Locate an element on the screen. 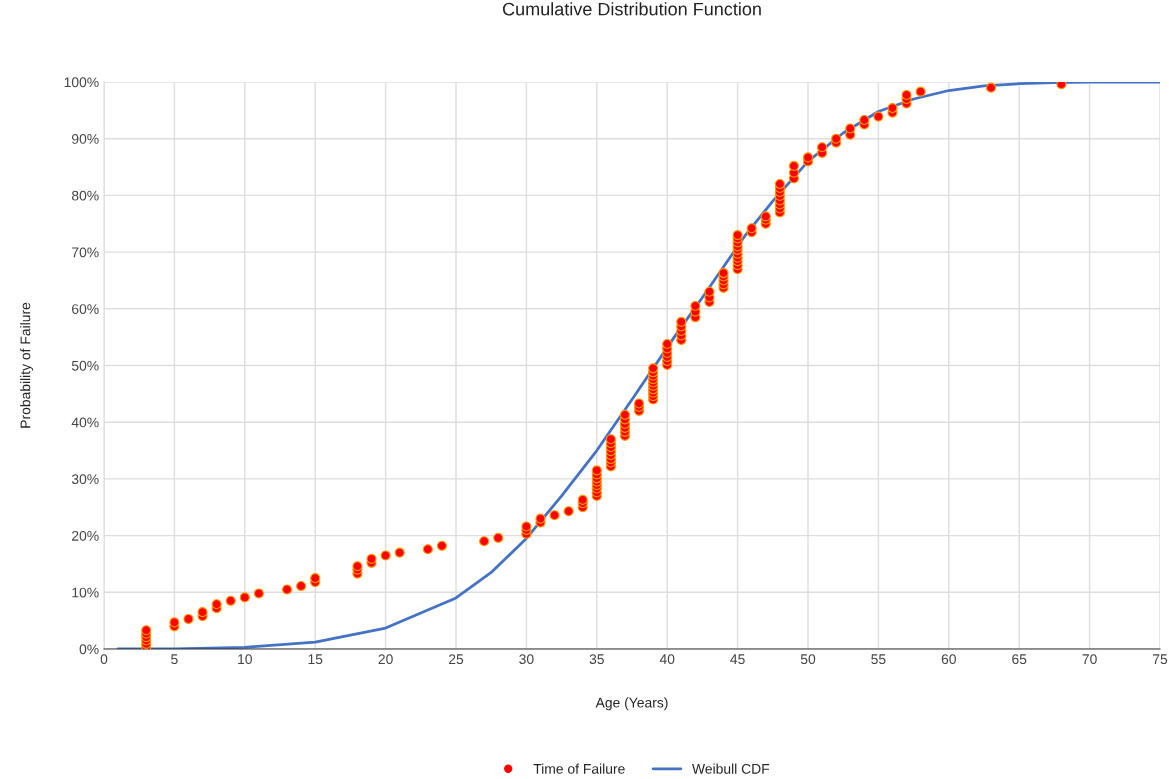 The height and width of the screenshot is (779, 1169). y-axis-title: Probability of Failure is located at coordinates (27, 365).